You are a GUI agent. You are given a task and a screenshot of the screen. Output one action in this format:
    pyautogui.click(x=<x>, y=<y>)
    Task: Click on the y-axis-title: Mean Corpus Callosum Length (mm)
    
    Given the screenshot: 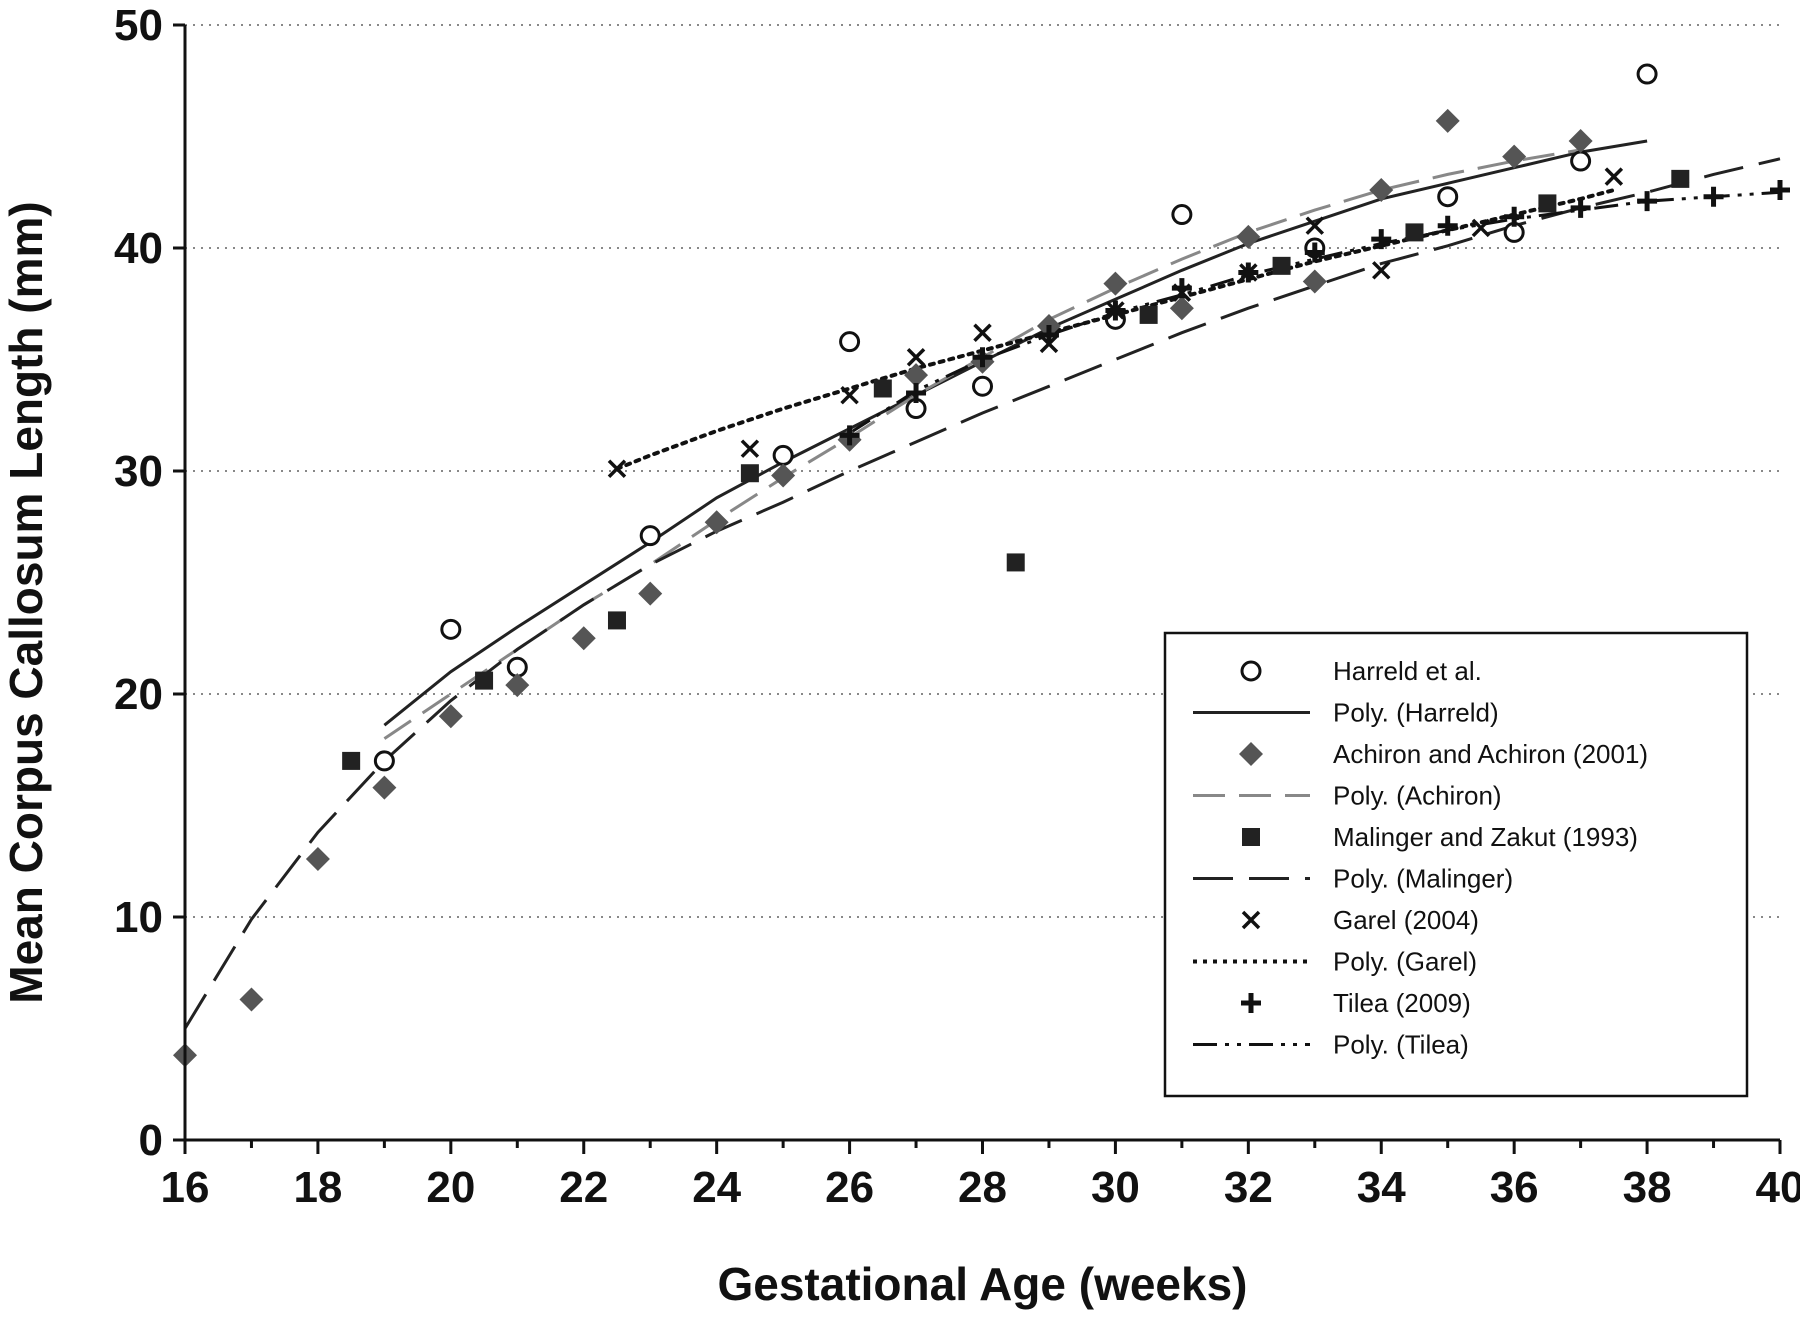 What is the action you would take?
    pyautogui.click(x=26, y=602)
    